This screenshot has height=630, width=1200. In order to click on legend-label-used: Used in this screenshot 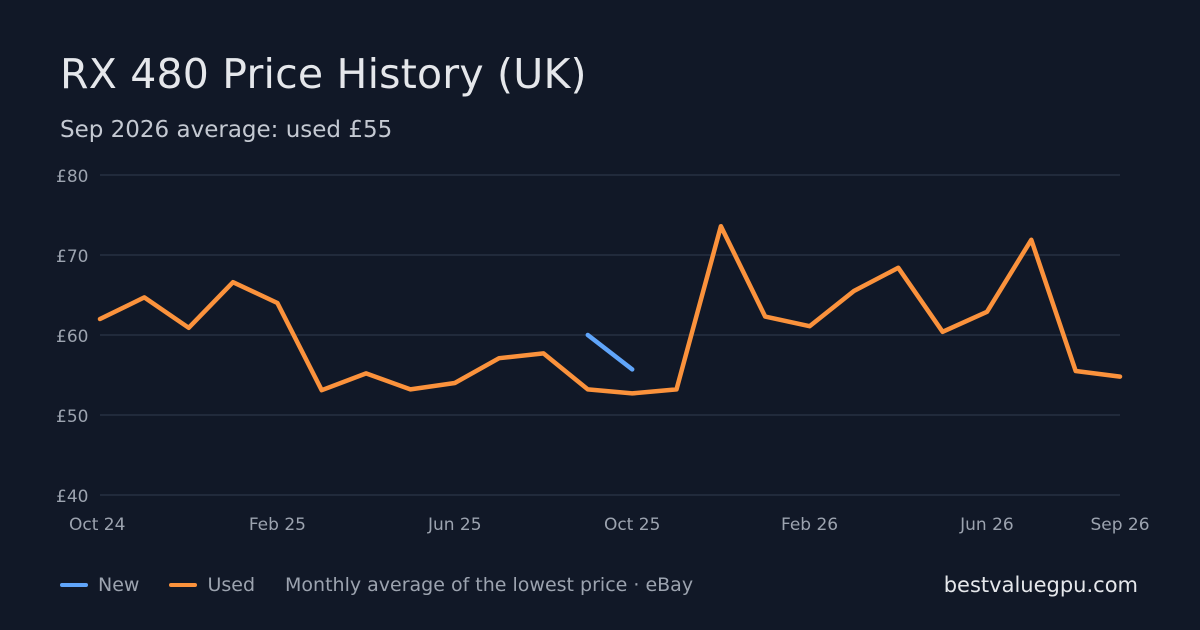, I will do `click(231, 585)`.